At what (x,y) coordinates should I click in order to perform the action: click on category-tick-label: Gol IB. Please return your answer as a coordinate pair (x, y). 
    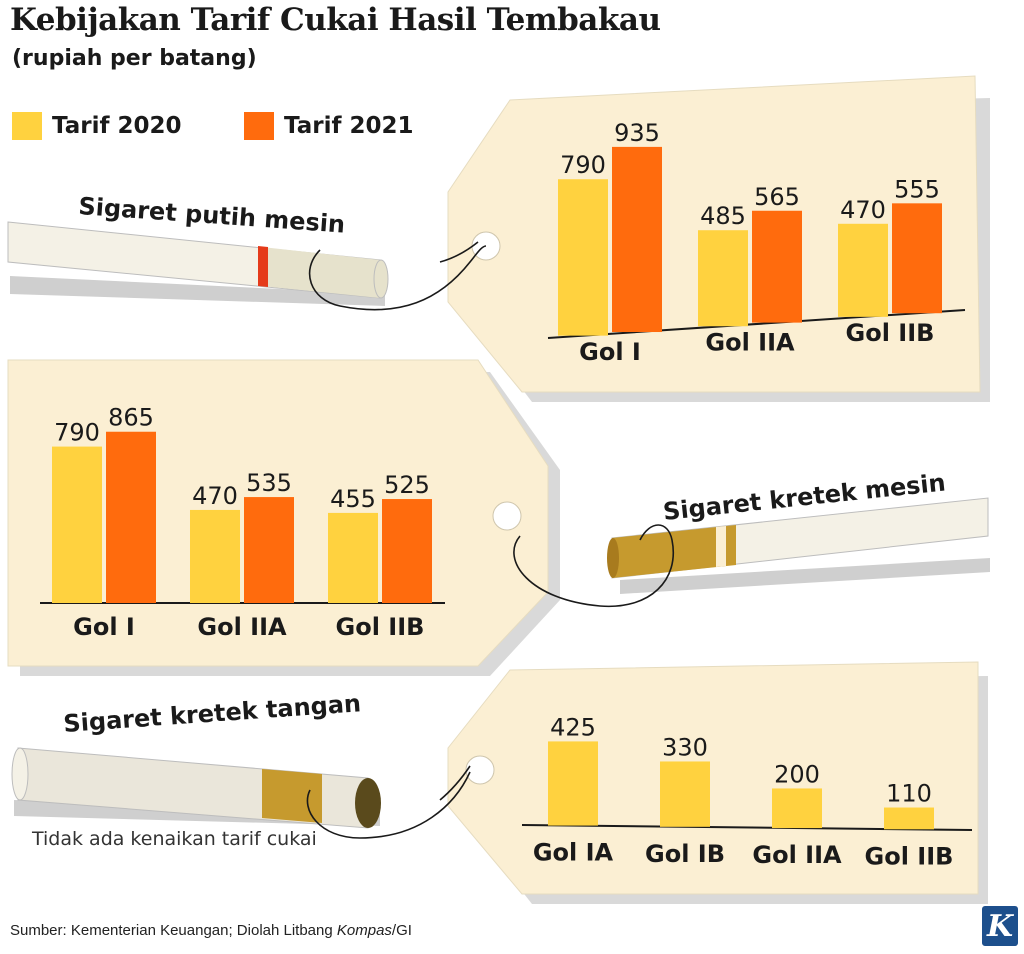
    Looking at the image, I should click on (685, 854).